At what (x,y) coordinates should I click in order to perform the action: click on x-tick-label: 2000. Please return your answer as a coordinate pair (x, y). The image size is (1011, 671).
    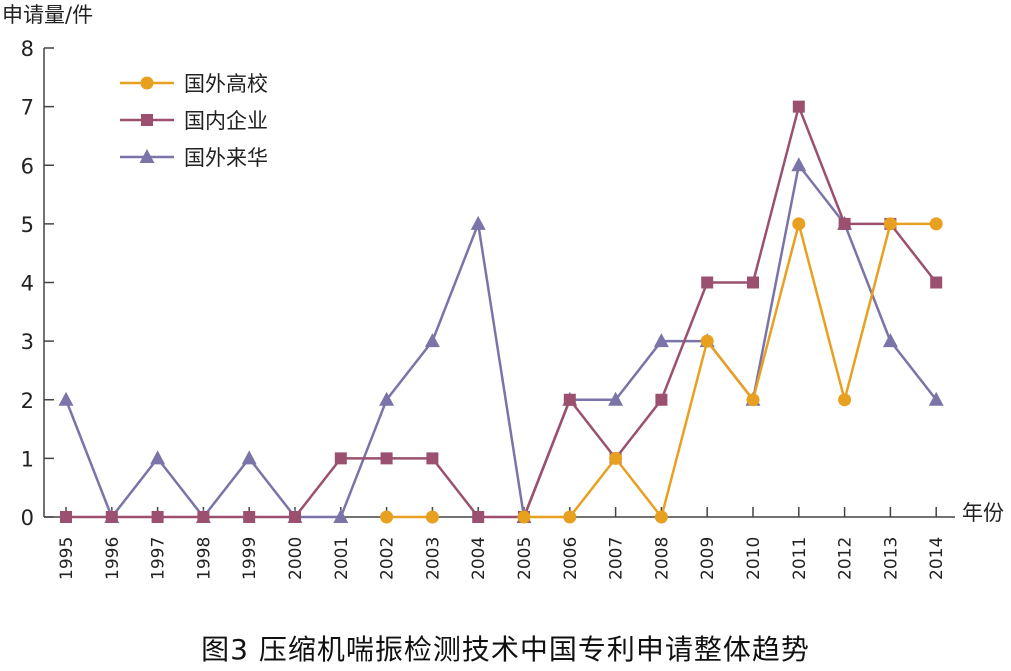
    Looking at the image, I should click on (296, 558).